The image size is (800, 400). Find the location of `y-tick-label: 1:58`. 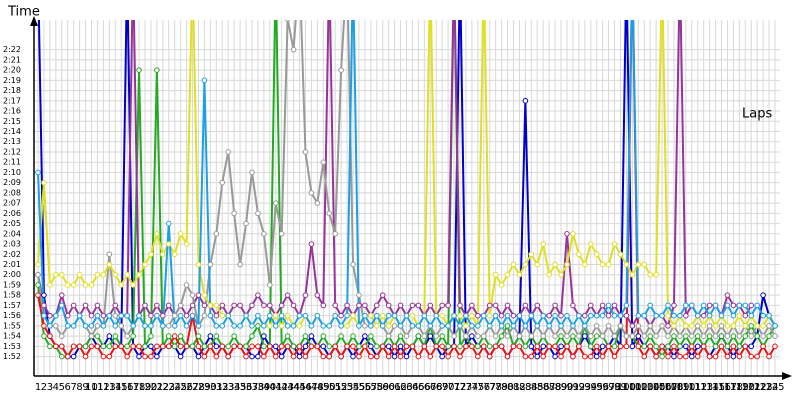

y-tick-label: 1:58 is located at coordinates (12, 295).